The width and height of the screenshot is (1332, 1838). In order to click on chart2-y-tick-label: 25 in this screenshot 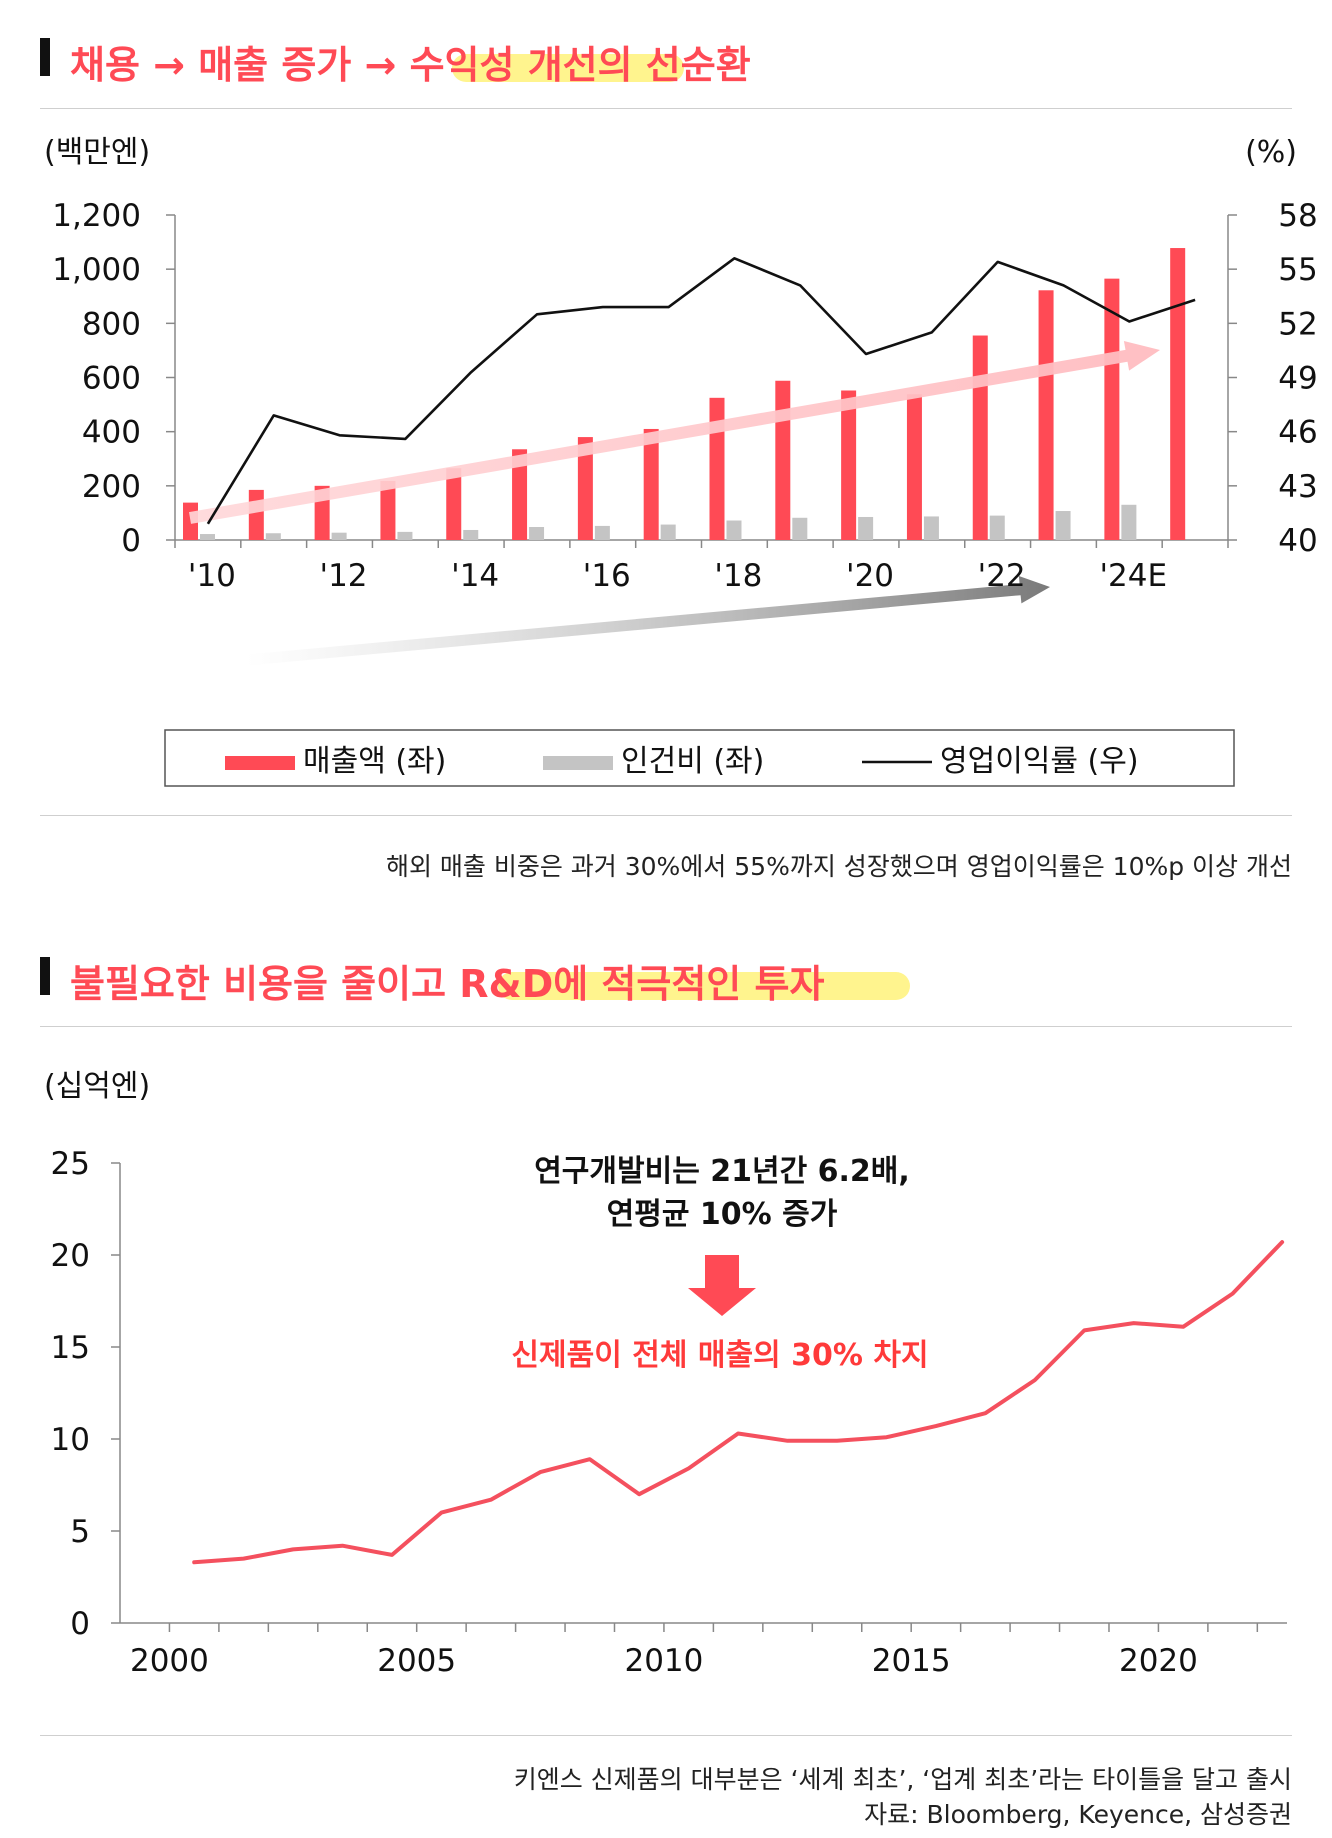, I will do `click(70, 1164)`.